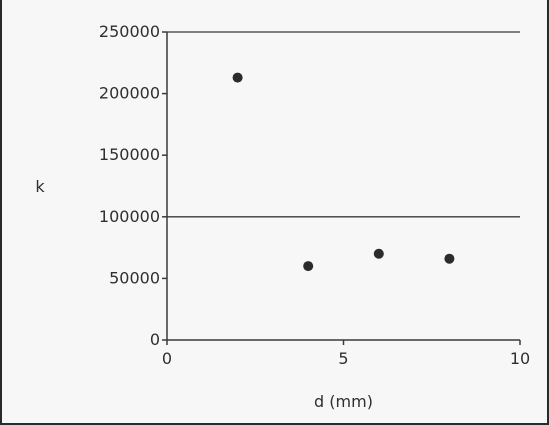 This screenshot has width=549, height=425. I want to click on y-axis-title: k, so click(40, 186).